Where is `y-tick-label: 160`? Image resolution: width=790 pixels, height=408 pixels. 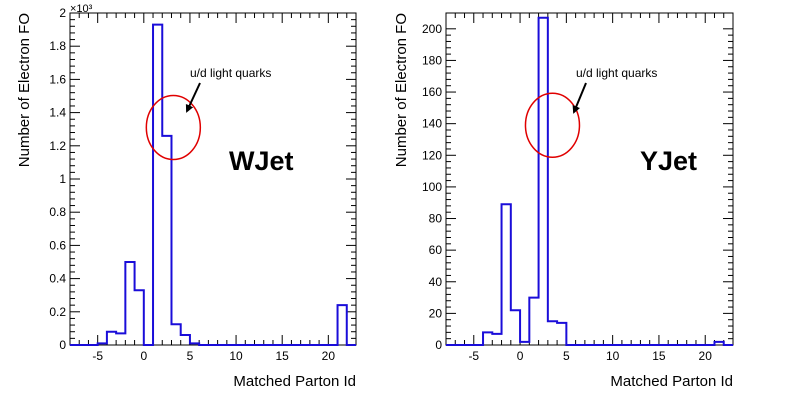
y-tick-label: 160 is located at coordinates (432, 92).